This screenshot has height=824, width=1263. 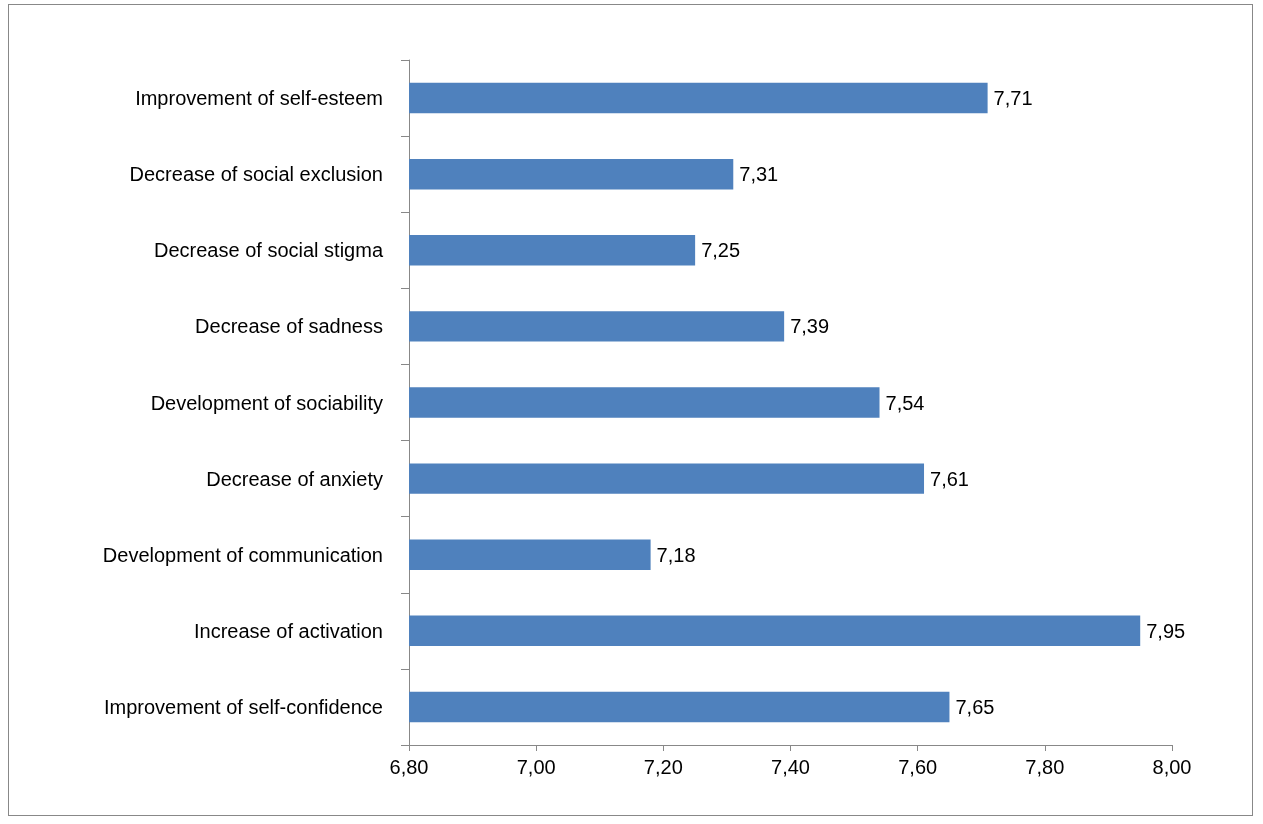 What do you see at coordinates (918, 767) in the screenshot?
I see `x-tick-label: 7,60` at bounding box center [918, 767].